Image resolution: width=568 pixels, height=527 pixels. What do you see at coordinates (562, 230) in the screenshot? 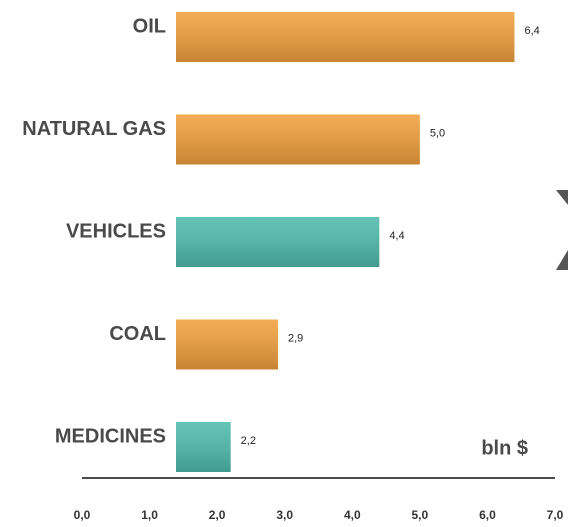
I see `decoration` at bounding box center [562, 230].